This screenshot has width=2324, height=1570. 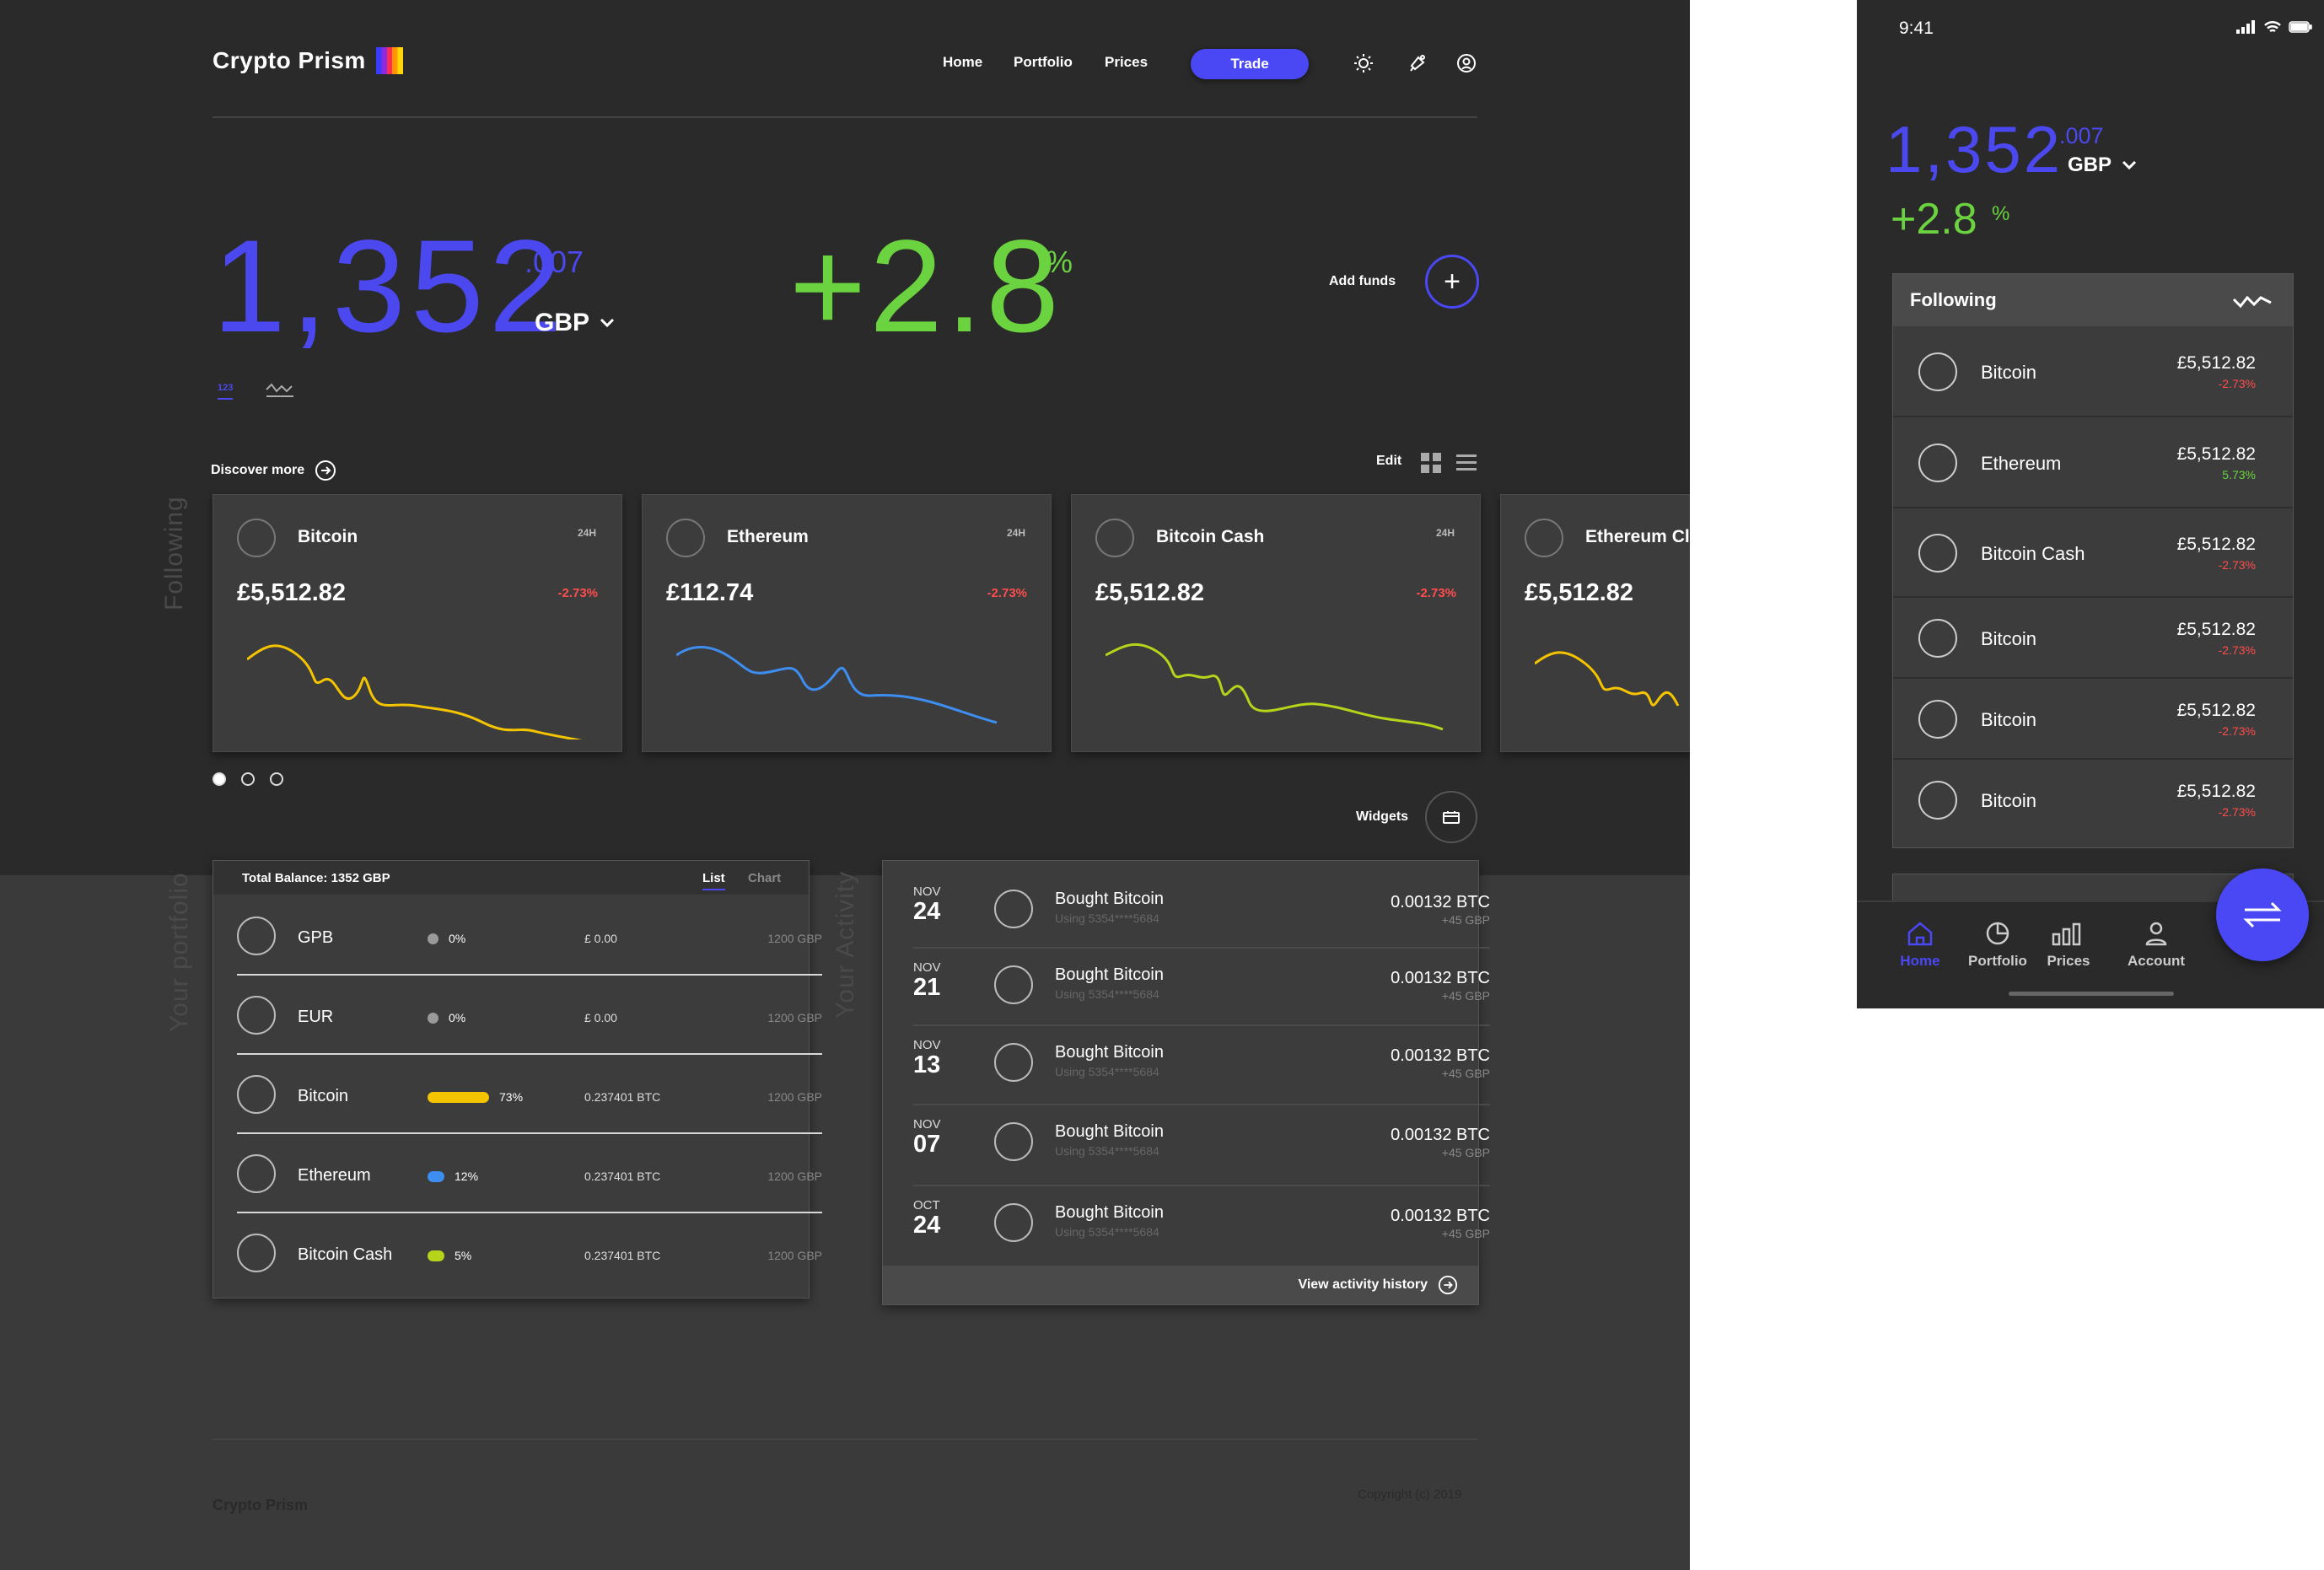 What do you see at coordinates (927, 911) in the screenshot?
I see `activity-day: 24` at bounding box center [927, 911].